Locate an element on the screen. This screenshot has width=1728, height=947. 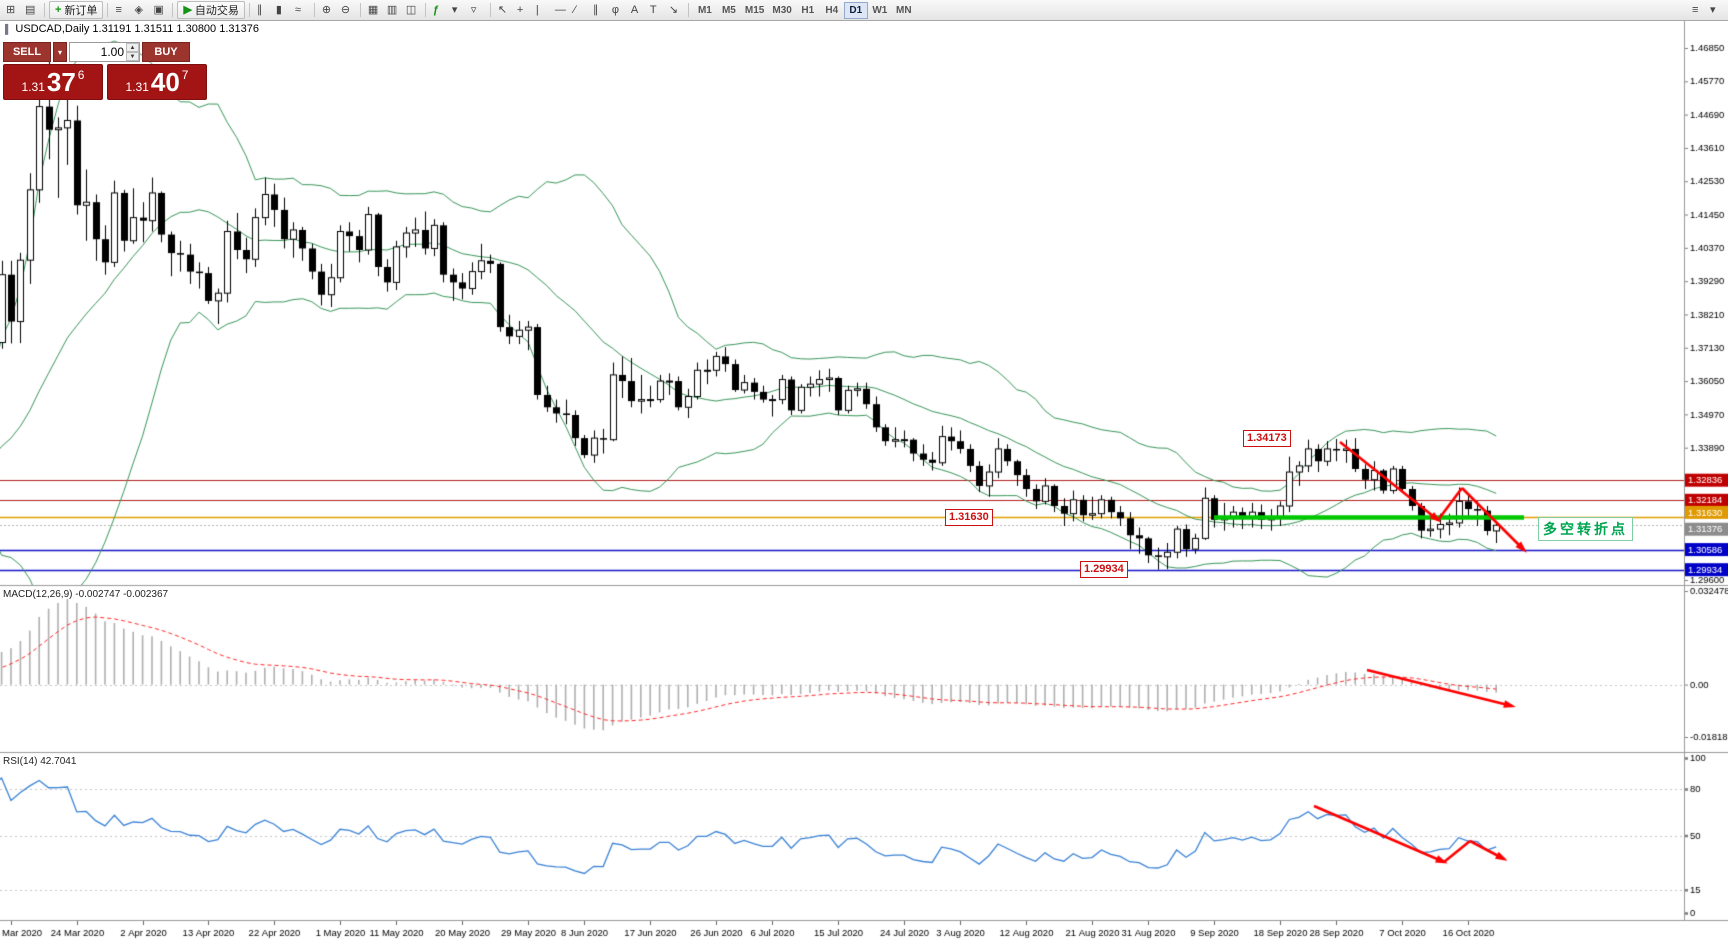
new-order-button-label: 新订单 is located at coordinates (81, 11).